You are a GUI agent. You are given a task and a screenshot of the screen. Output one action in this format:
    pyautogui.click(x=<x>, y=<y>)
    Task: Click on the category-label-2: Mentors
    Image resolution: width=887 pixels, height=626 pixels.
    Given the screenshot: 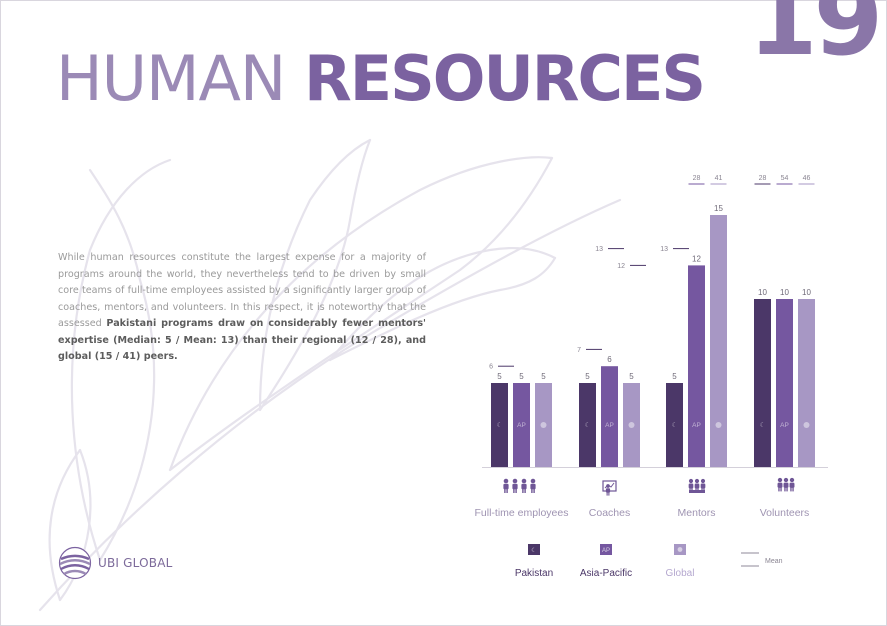 What is the action you would take?
    pyautogui.click(x=697, y=513)
    